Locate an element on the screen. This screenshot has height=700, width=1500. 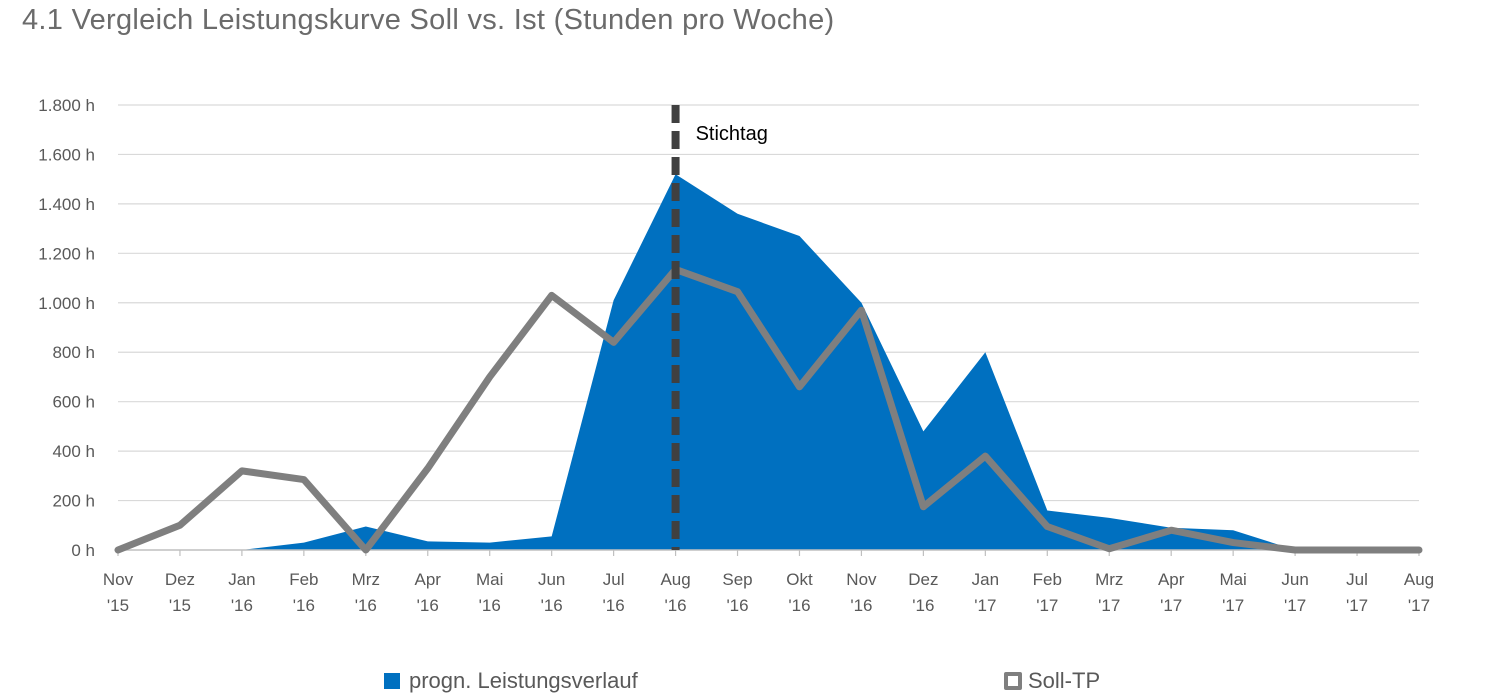
x-tick-label-month: Okt is located at coordinates (799, 579).